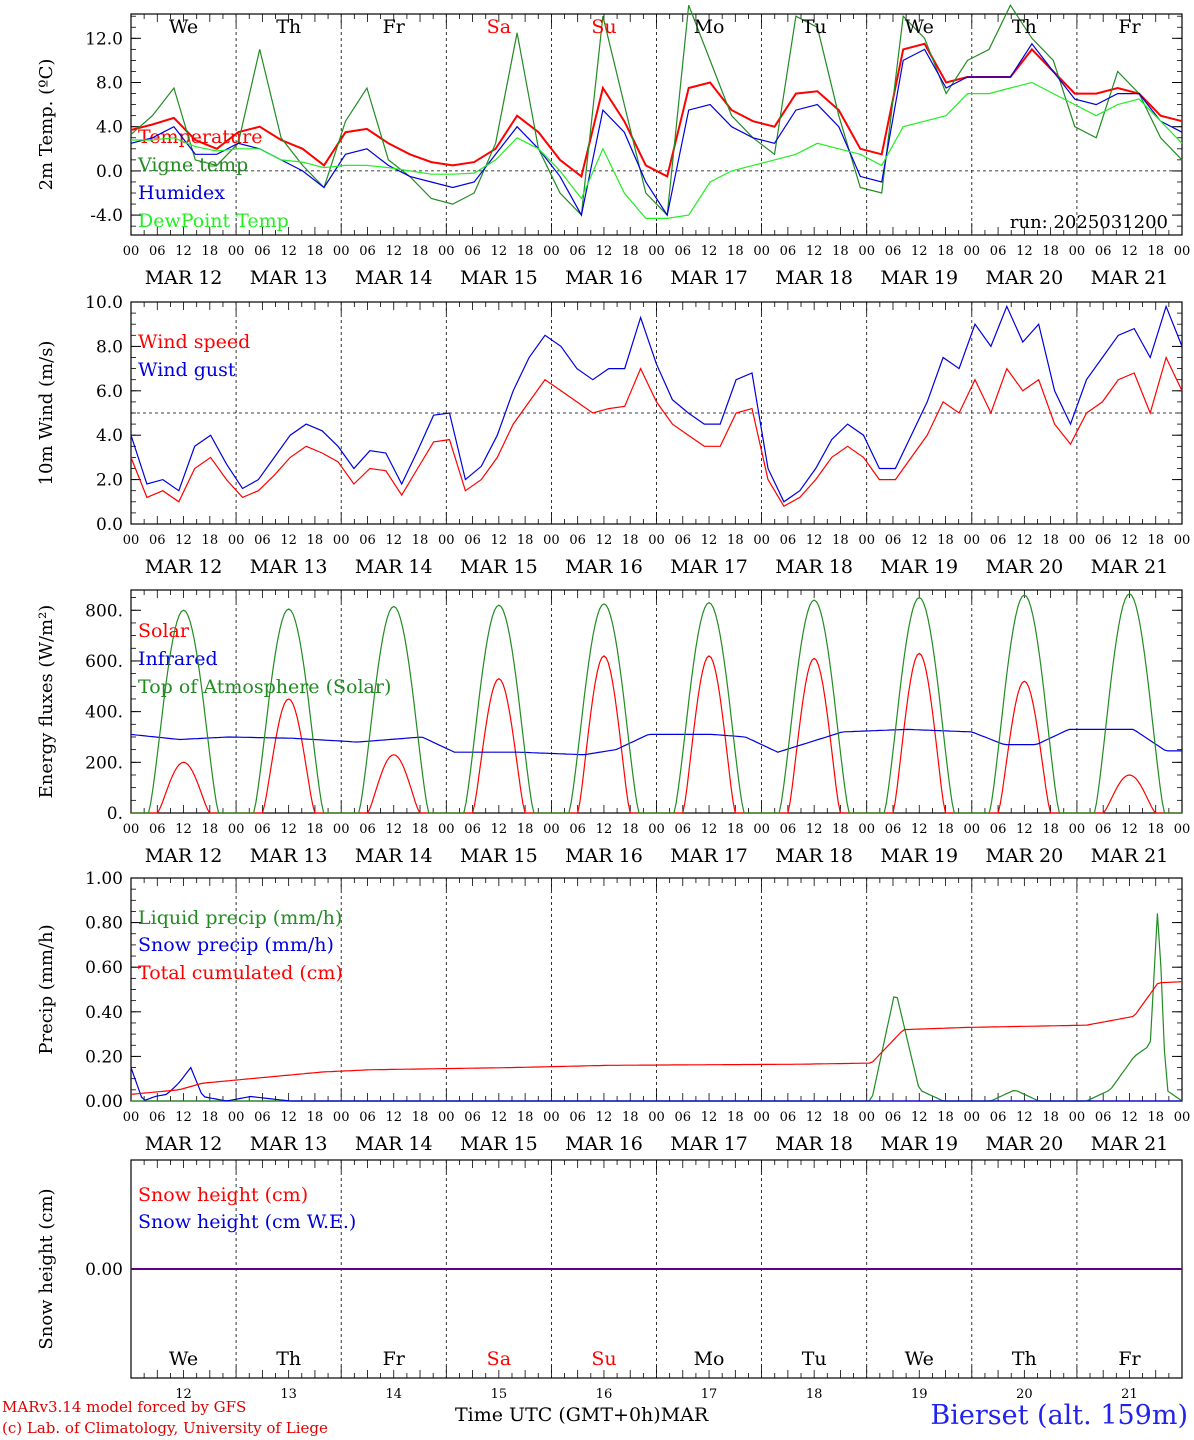 The height and width of the screenshot is (1440, 1194). What do you see at coordinates (181, 193) in the screenshot?
I see `legend-entry: Humidex` at bounding box center [181, 193].